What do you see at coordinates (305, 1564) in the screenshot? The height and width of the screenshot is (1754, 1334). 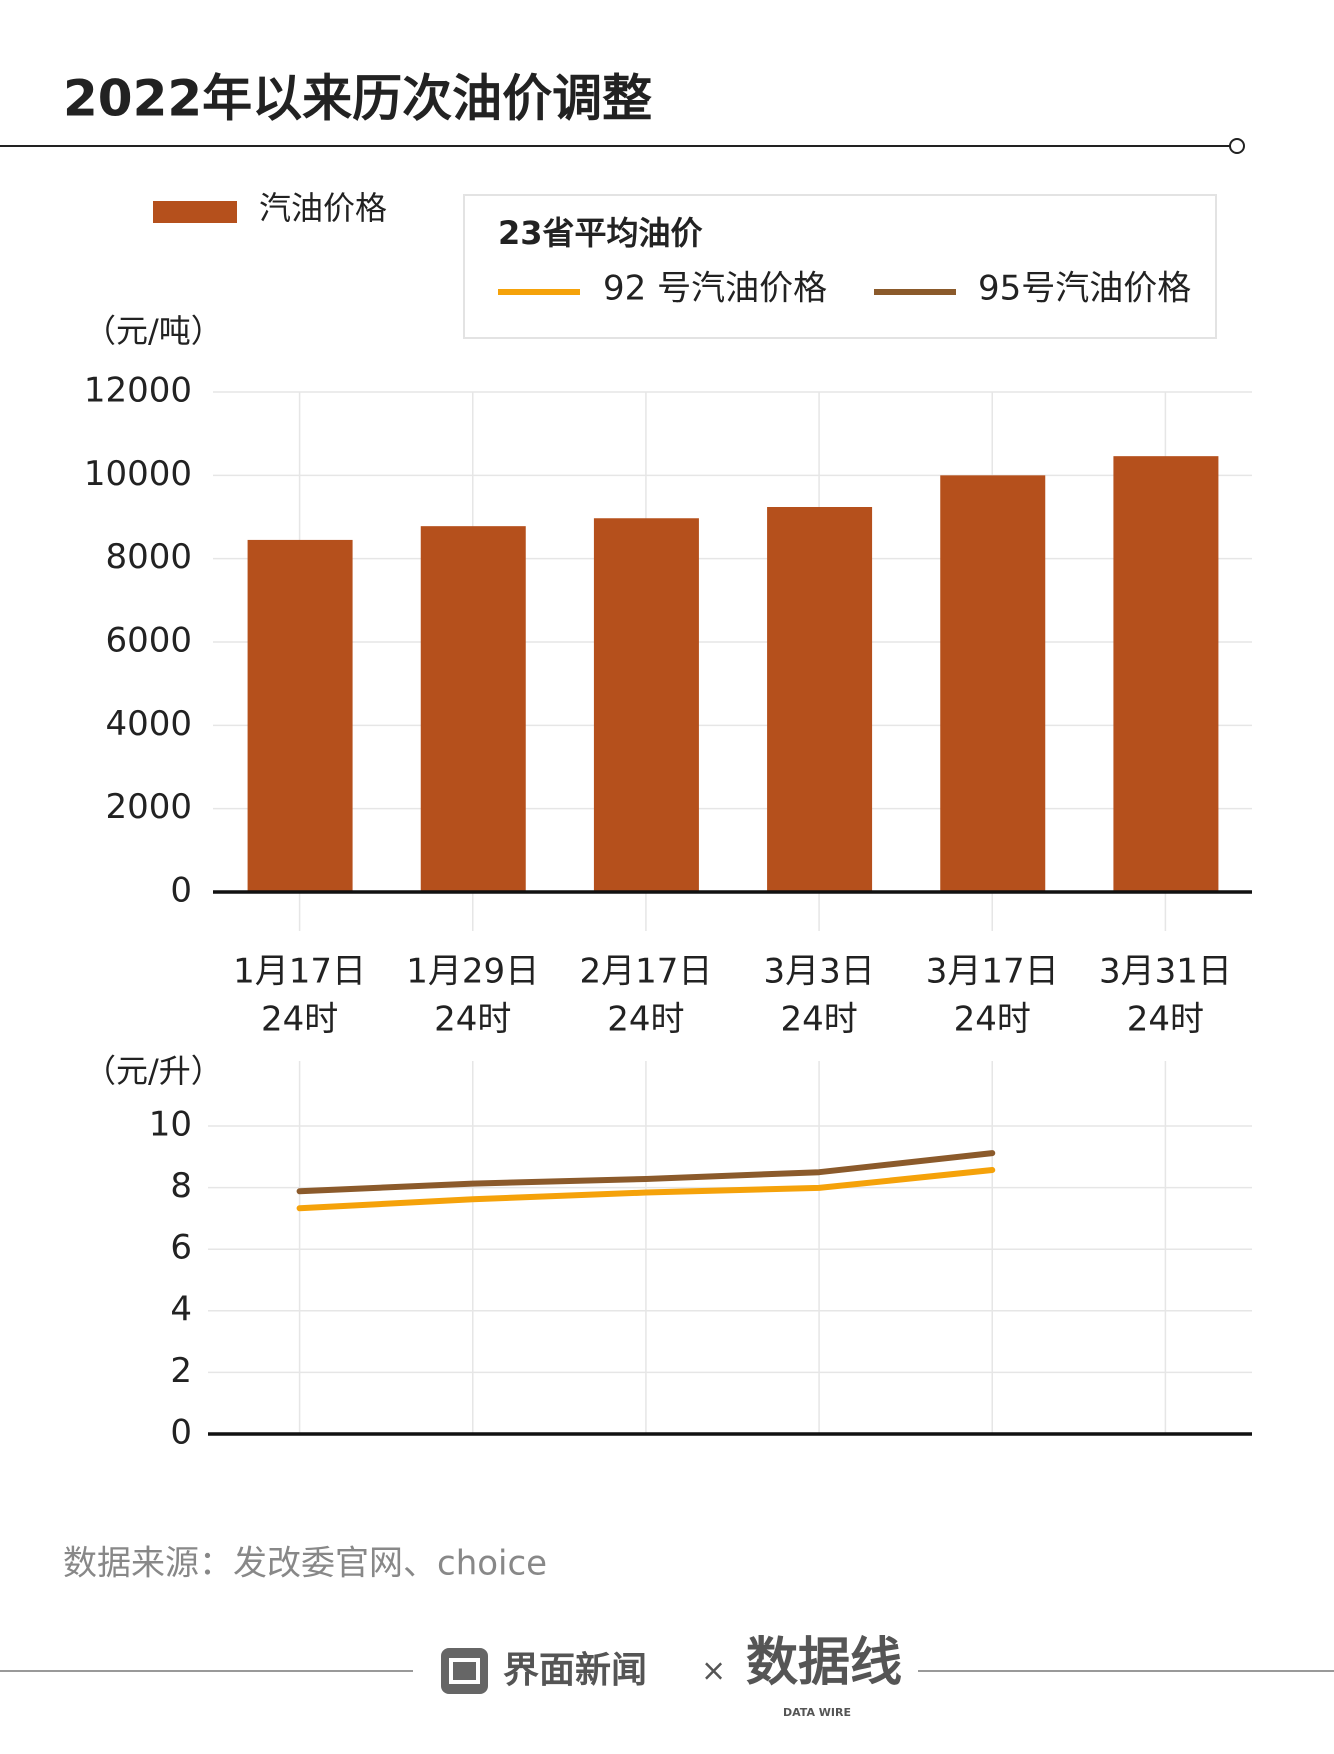 I see `source: 数据来源：发改委官网、choice` at bounding box center [305, 1564].